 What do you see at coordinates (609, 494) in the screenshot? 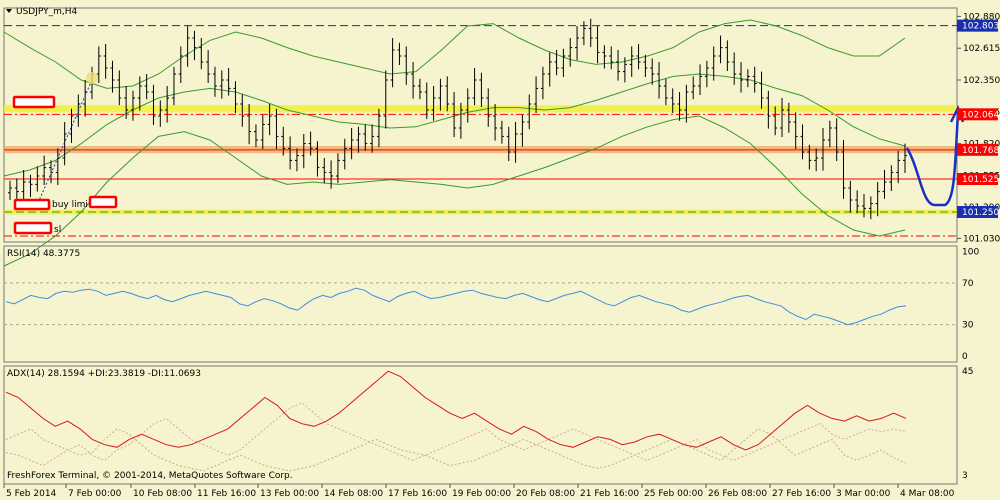
I see `time-label: 21 Feb 16:00` at bounding box center [609, 494].